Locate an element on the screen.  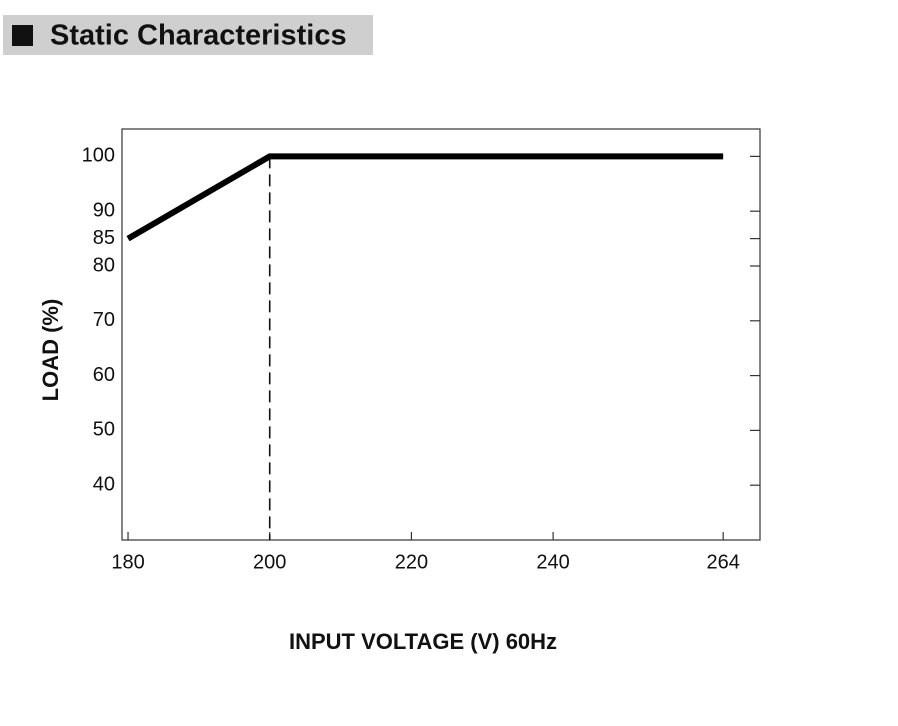
x-tick-label: 240 is located at coordinates (552, 562).